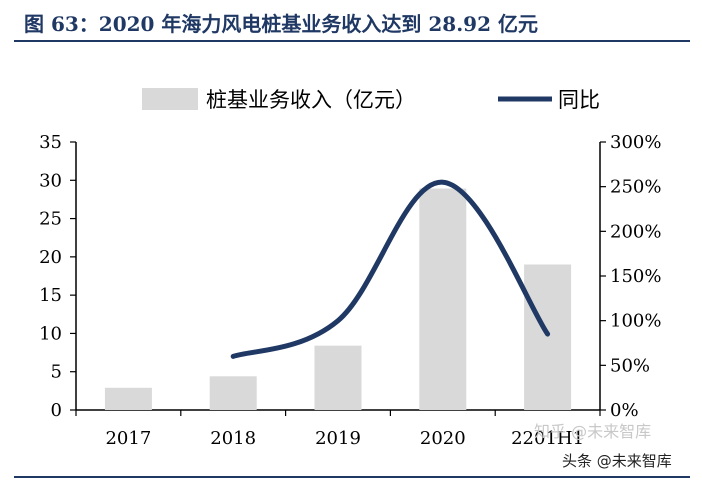 The height and width of the screenshot is (482, 702). What do you see at coordinates (352, 41) in the screenshot?
I see `title-rule` at bounding box center [352, 41].